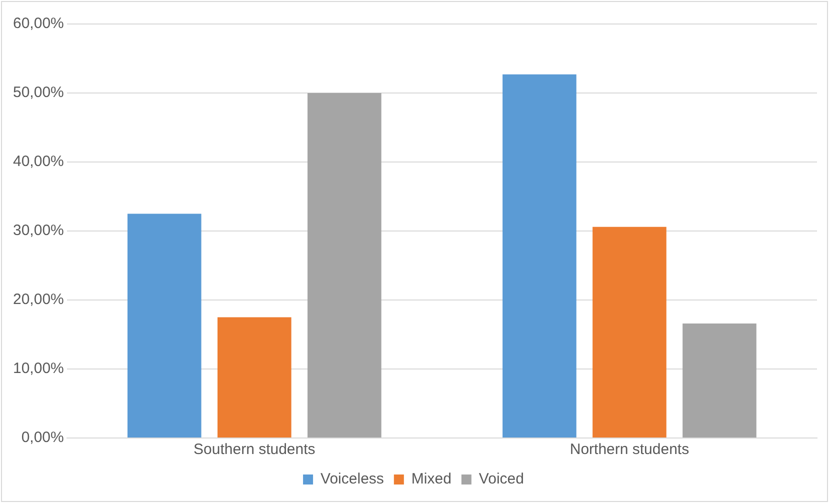 Image resolution: width=829 pixels, height=503 pixels. What do you see at coordinates (630, 449) in the screenshot?
I see `x-tick-label: Northern students` at bounding box center [630, 449].